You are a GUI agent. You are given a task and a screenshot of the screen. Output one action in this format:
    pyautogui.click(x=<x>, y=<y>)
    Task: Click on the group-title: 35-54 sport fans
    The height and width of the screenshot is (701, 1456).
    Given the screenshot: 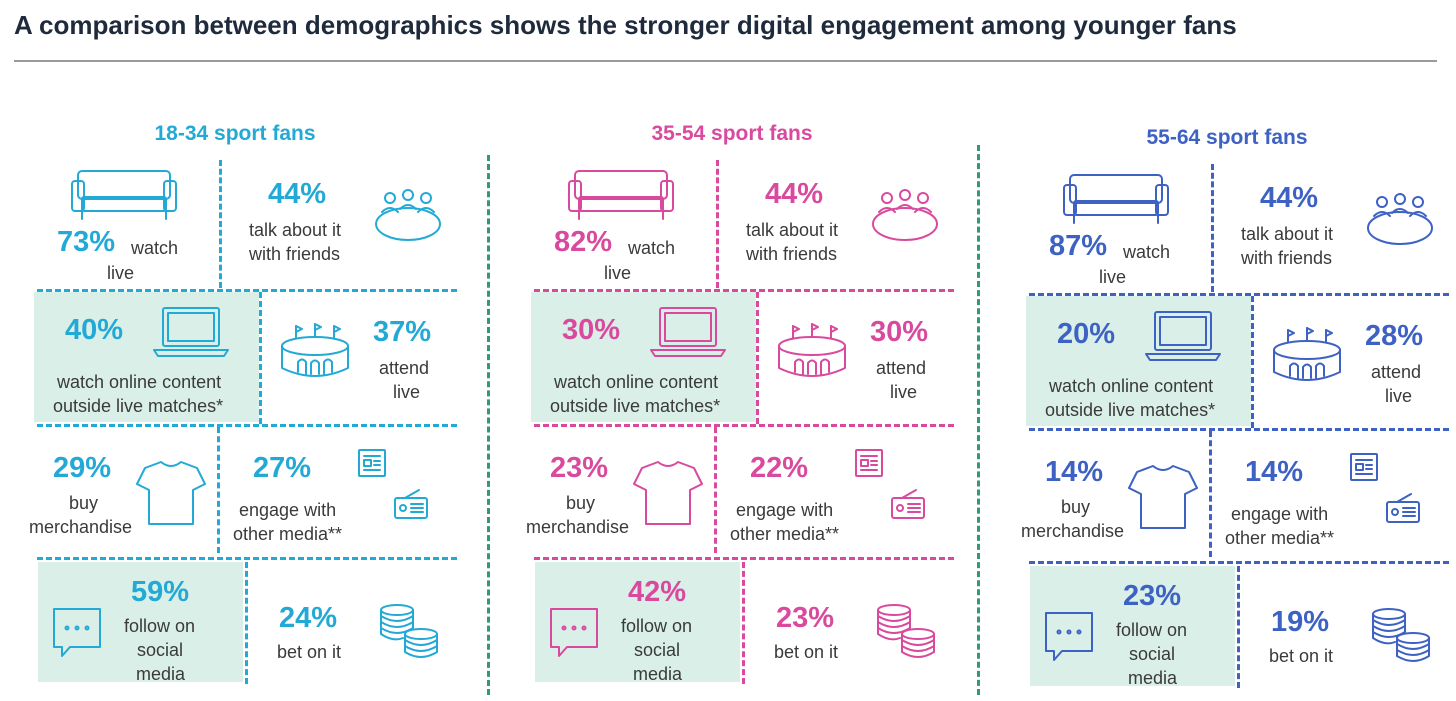 What is the action you would take?
    pyautogui.click(x=732, y=133)
    